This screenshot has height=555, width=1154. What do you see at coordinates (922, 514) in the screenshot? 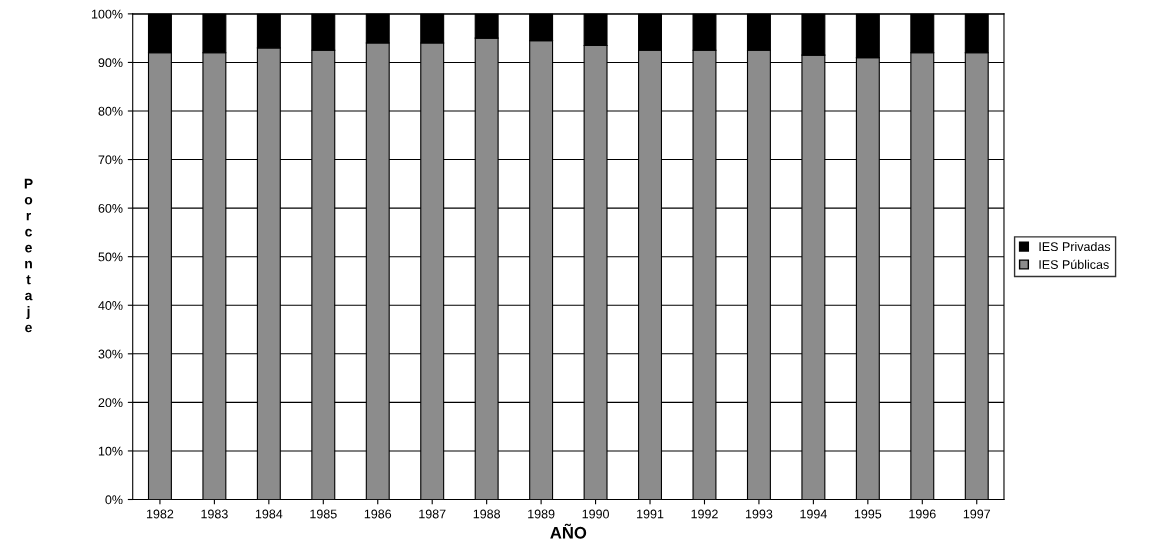
I see `x-tick-label: 1996` at bounding box center [922, 514].